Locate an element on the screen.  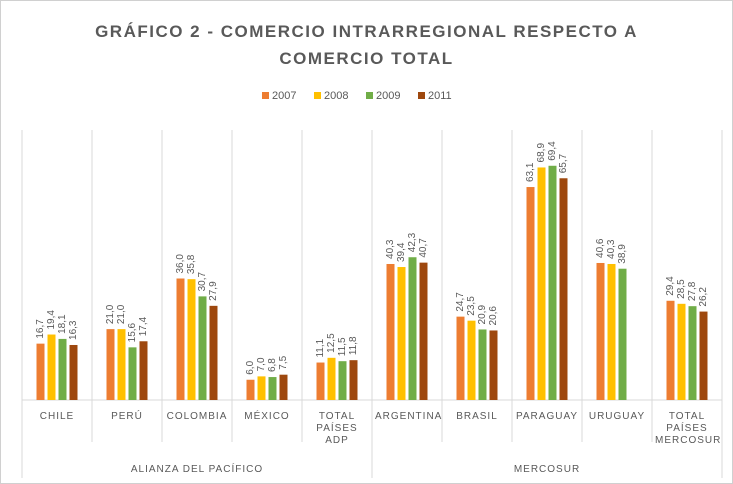
x-tick-label: TOTAL PAÍSES ADP is located at coordinates (337, 428).